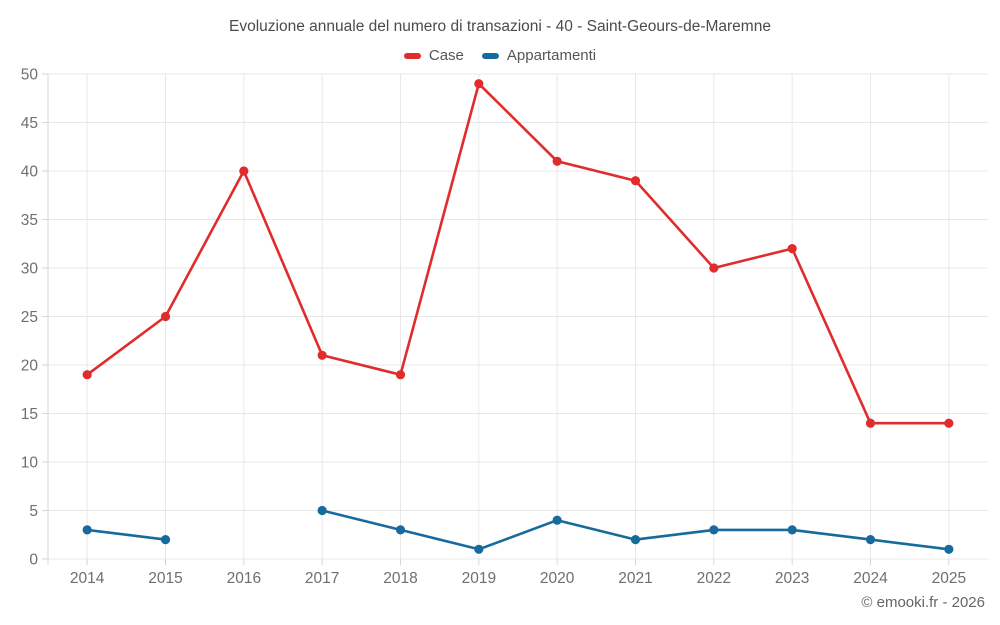 The image size is (1000, 625). Describe the element at coordinates (30, 269) in the screenshot. I see `svg-text: 30` at that location.